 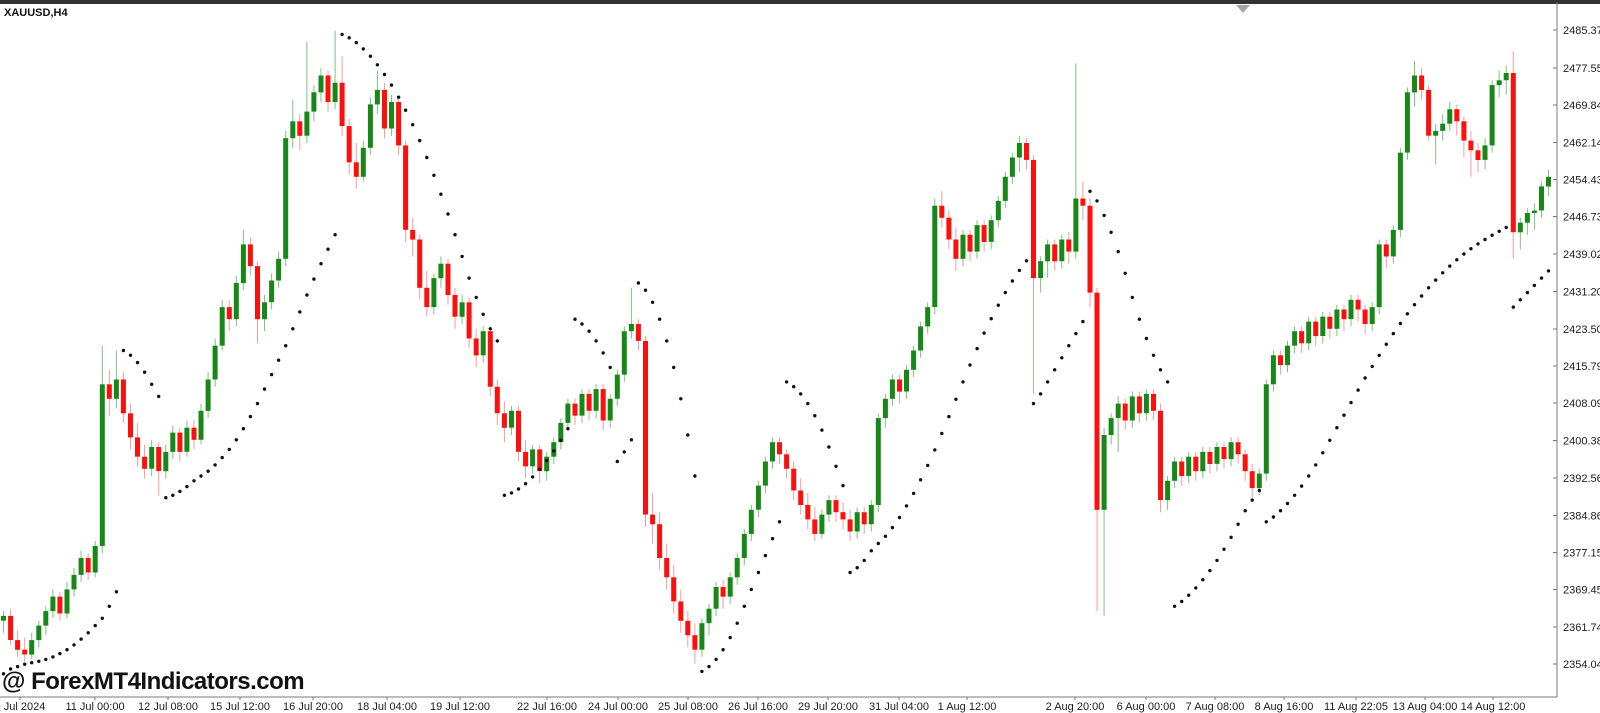 What do you see at coordinates (1075, 707) in the screenshot?
I see `time-tick-label: 2 Aug 20:00` at bounding box center [1075, 707].